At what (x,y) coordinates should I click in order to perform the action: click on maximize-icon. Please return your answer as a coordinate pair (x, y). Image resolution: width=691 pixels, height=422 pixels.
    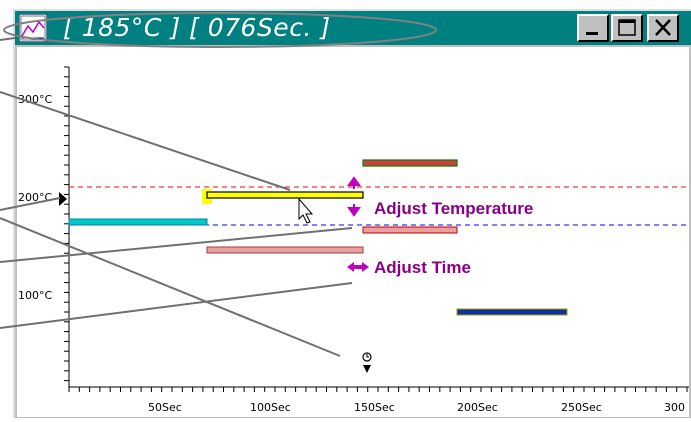
    Looking at the image, I should click on (627, 27).